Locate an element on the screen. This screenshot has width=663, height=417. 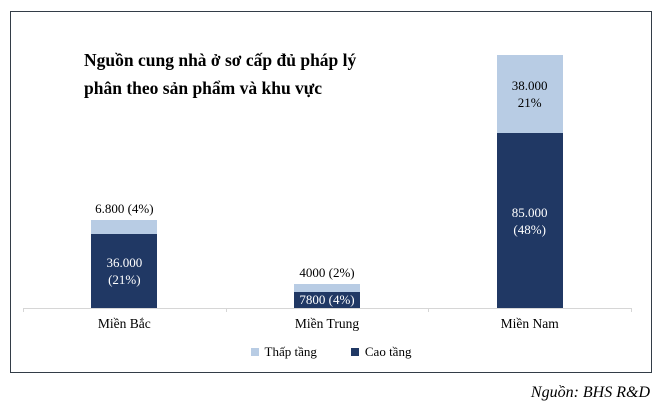
data-label-thap-tang: 4000 (2%) is located at coordinates (327, 272).